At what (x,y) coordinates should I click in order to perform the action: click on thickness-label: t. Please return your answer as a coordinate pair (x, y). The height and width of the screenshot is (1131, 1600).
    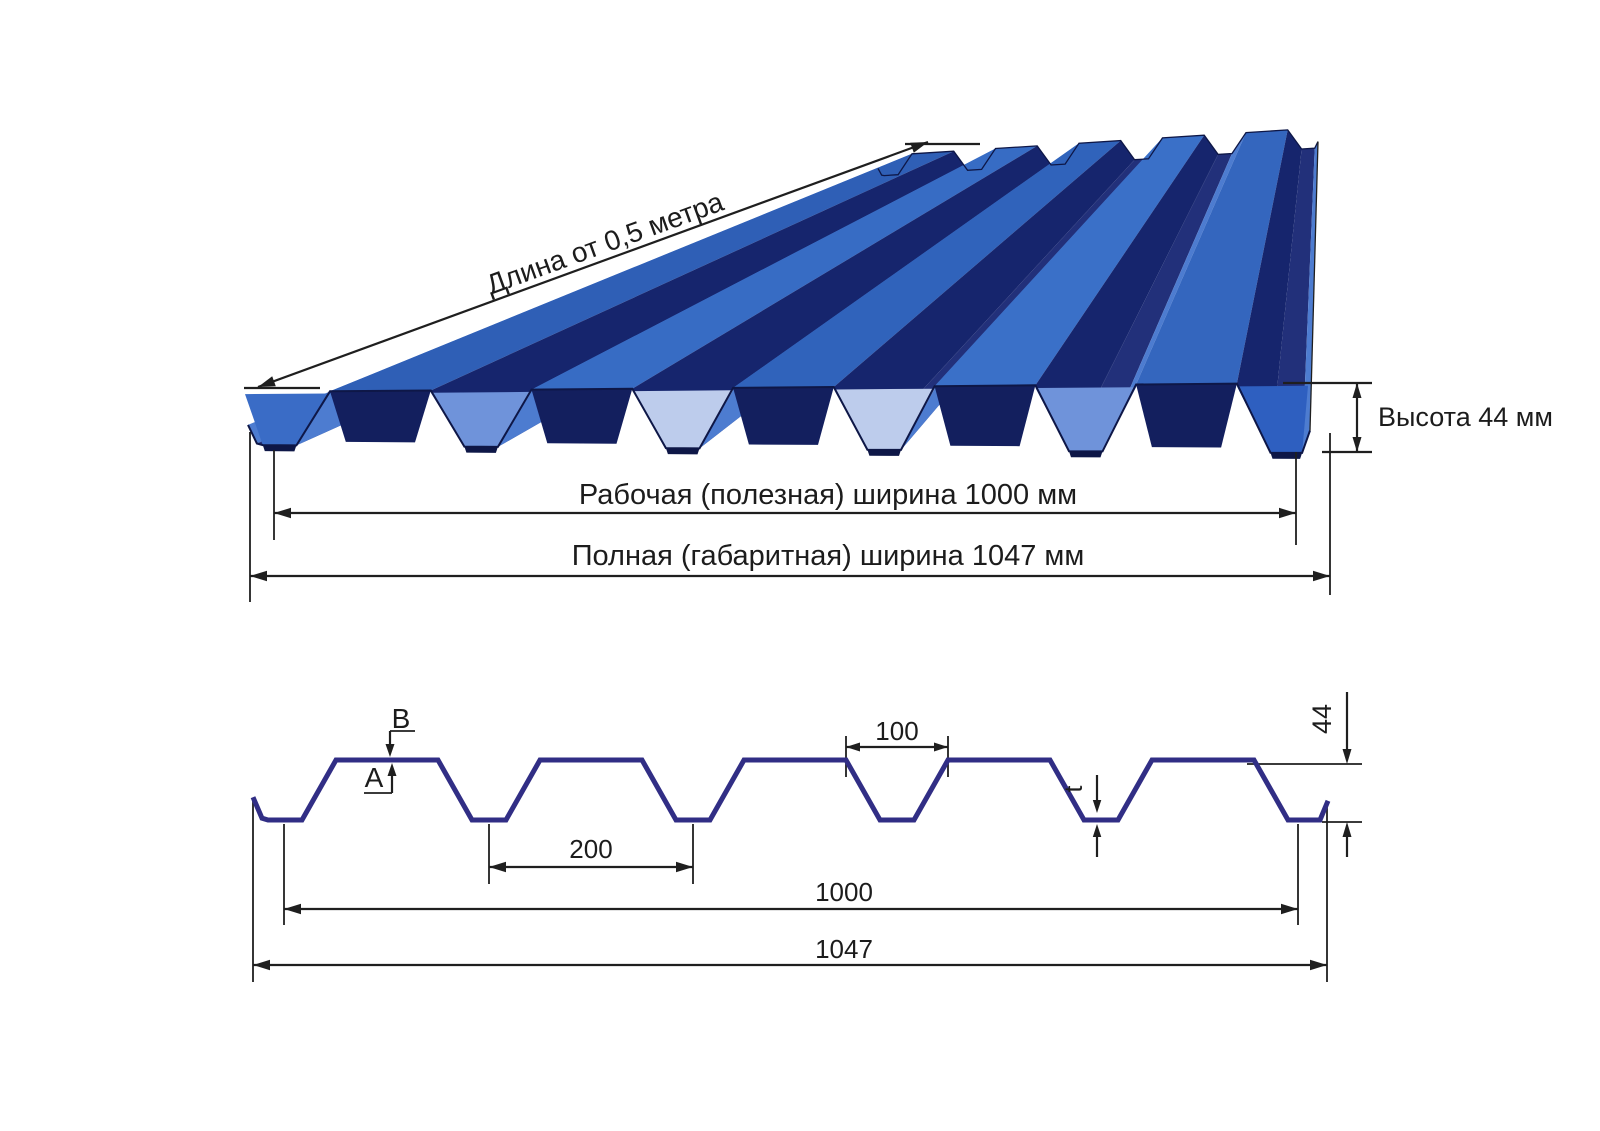
    Looking at the image, I should click on (1074, 788).